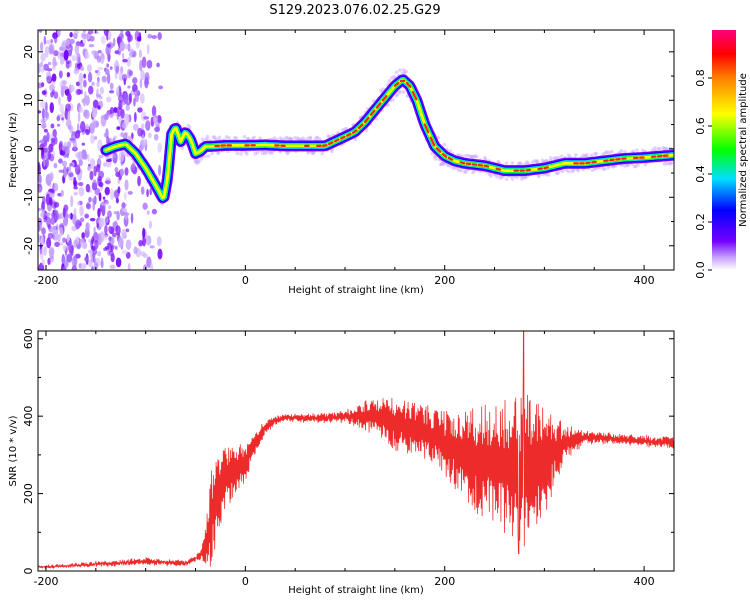  Describe the element at coordinates (28, 571) in the screenshot. I see `y-tick-label: 0` at that location.